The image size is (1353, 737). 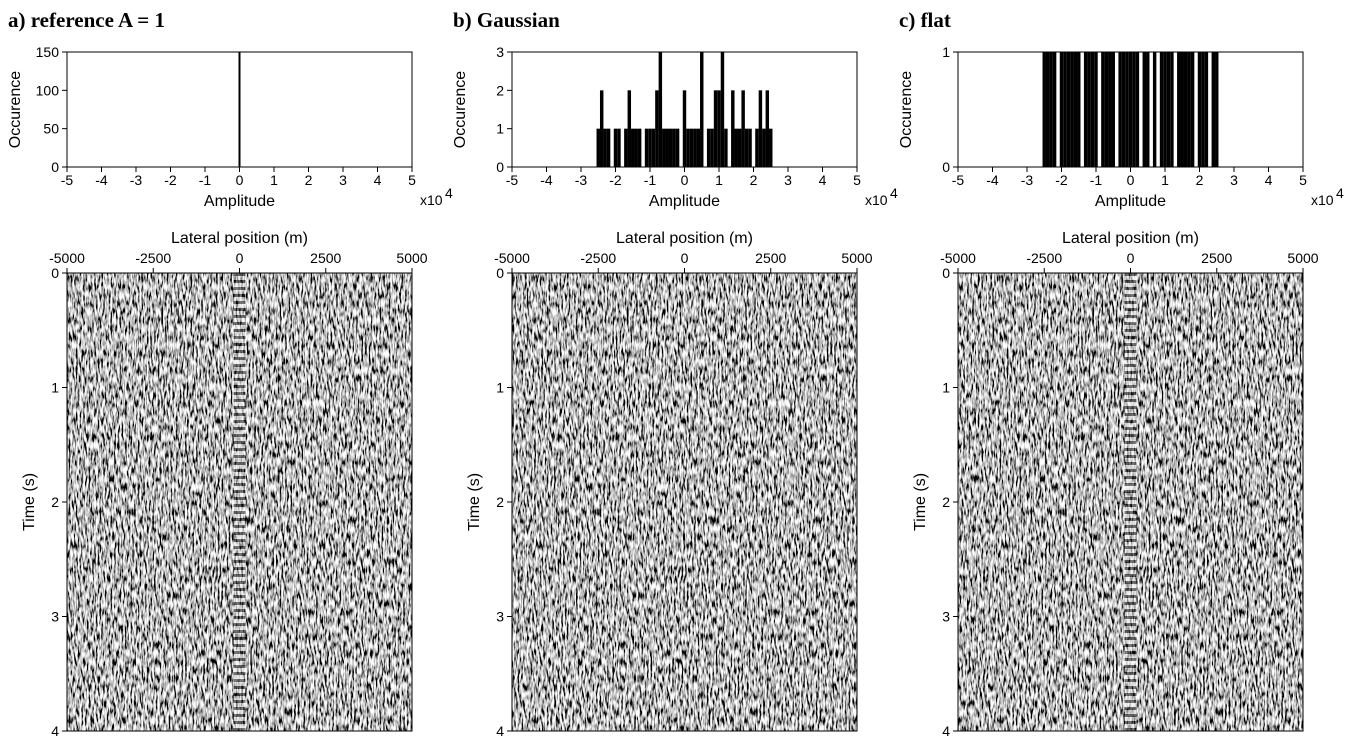 I want to click on x-tick-label: -5, so click(x=958, y=180).